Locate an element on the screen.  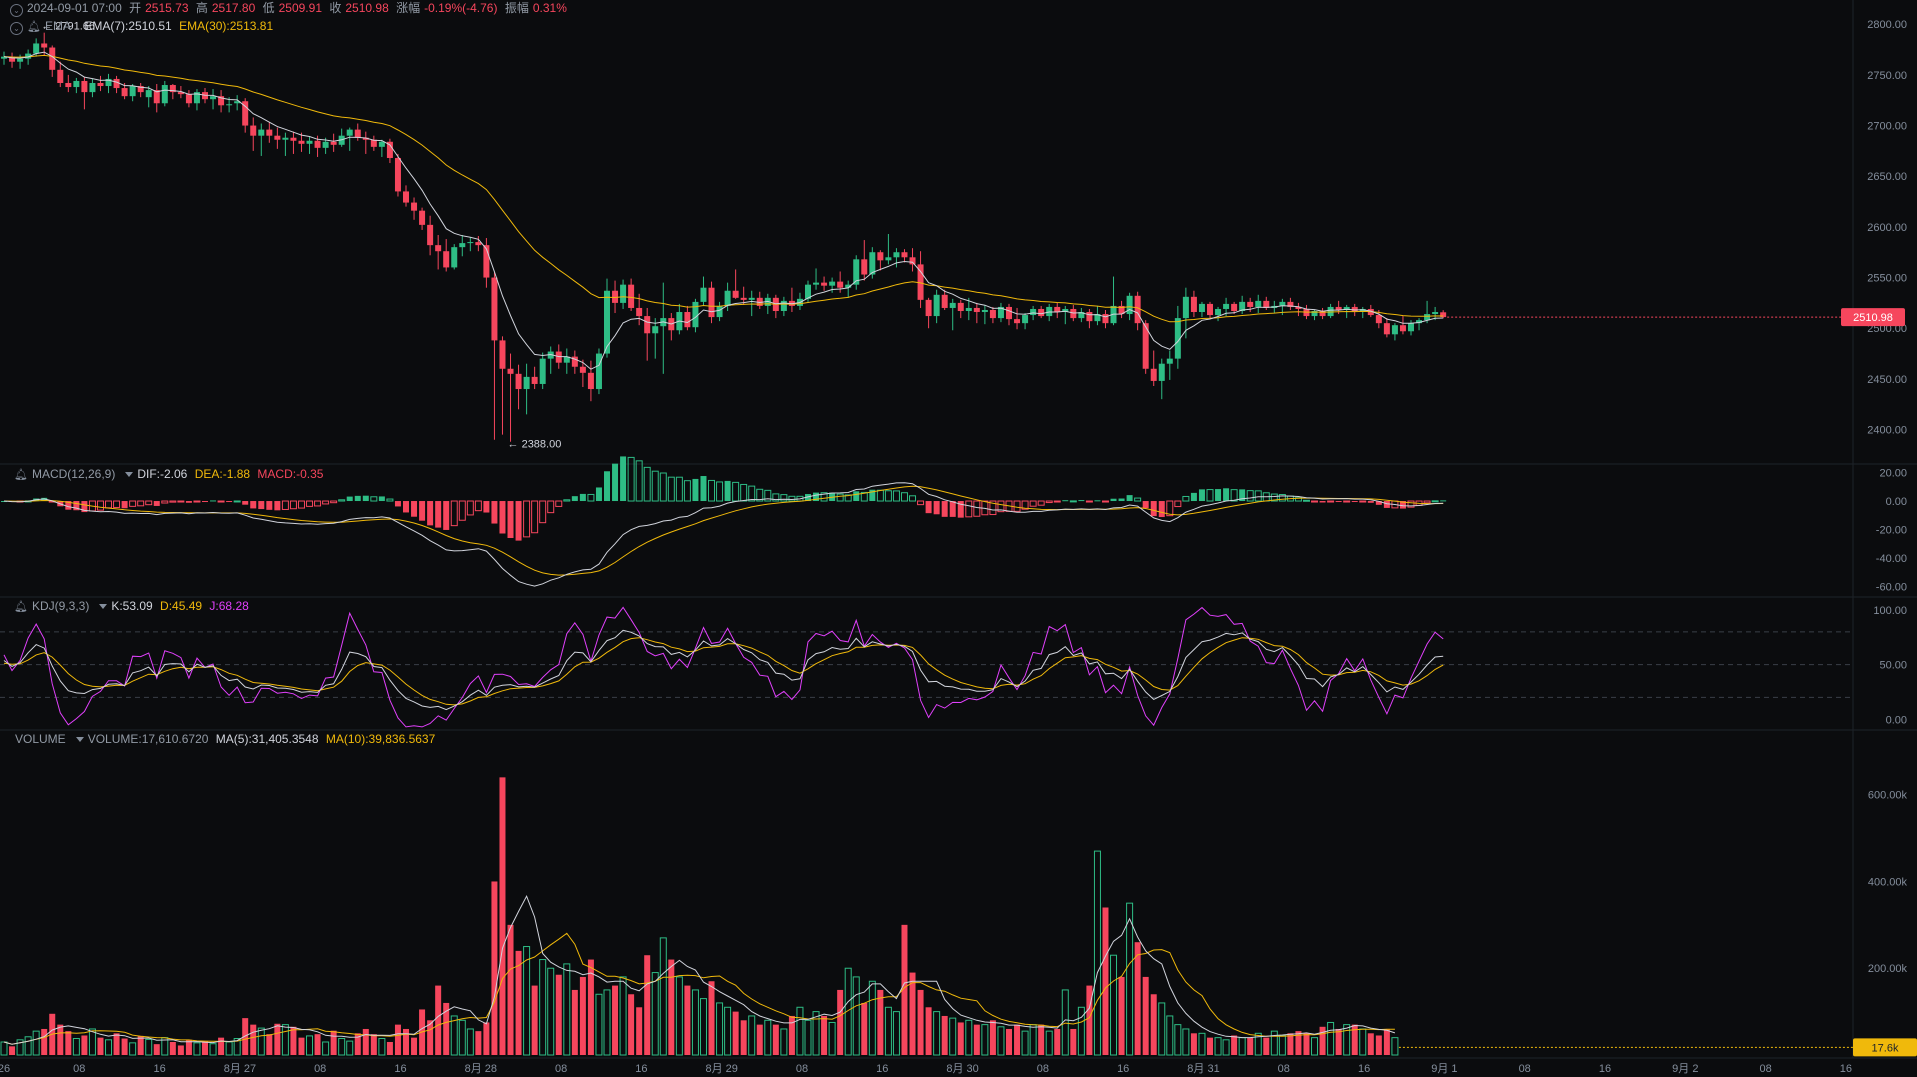
time-tick: 08 is located at coordinates (320, 1069).